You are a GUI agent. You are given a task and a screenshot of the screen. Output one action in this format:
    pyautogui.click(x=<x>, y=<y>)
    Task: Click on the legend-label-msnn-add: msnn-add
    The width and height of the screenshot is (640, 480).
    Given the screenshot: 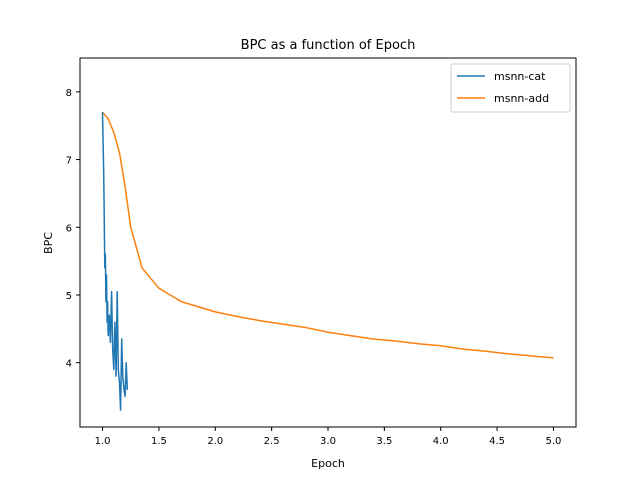 What is the action you would take?
    pyautogui.click(x=521, y=98)
    